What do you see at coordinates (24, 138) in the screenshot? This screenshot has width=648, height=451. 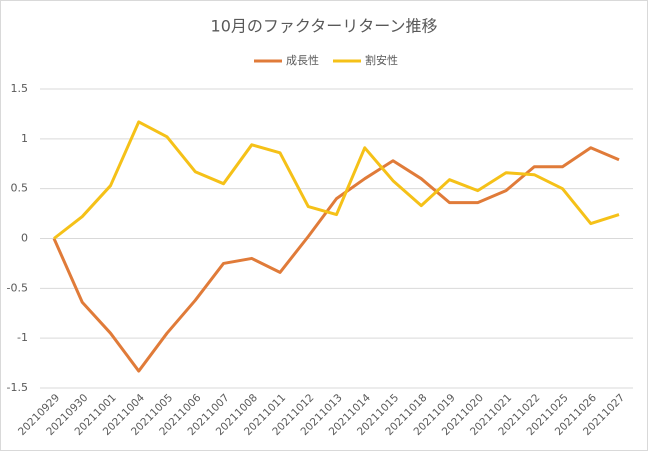 I see `y-tick-label: 1` at bounding box center [24, 138].